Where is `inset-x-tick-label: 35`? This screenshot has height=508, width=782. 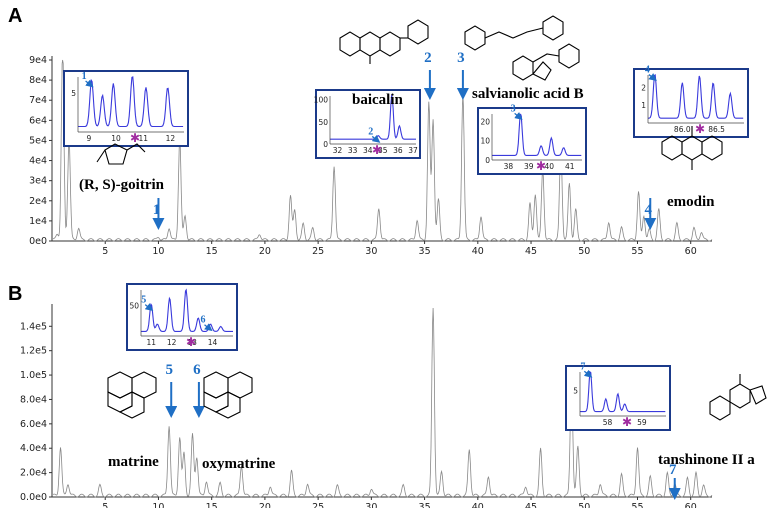
inset-x-tick-label: 35 is located at coordinates (383, 150).